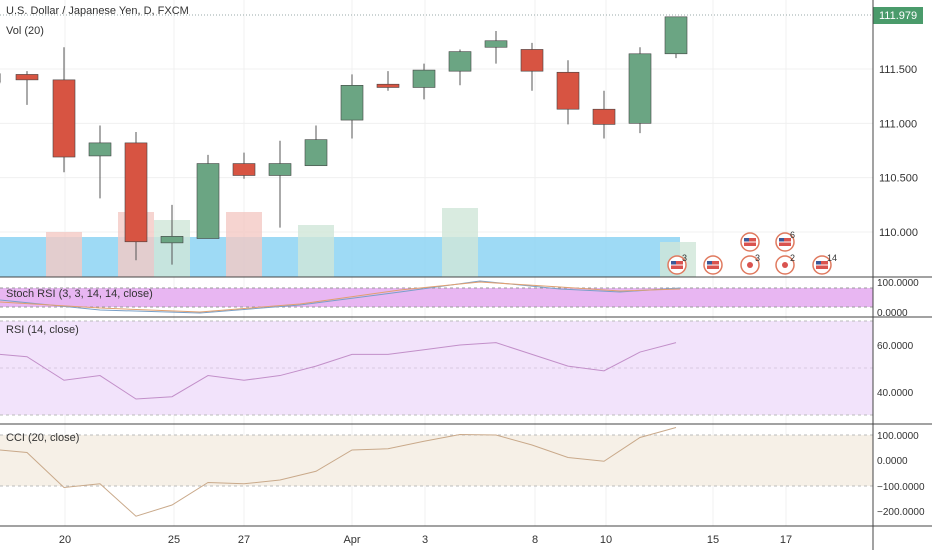  What do you see at coordinates (244, 540) in the screenshot?
I see `time-tick-label: 27` at bounding box center [244, 540].